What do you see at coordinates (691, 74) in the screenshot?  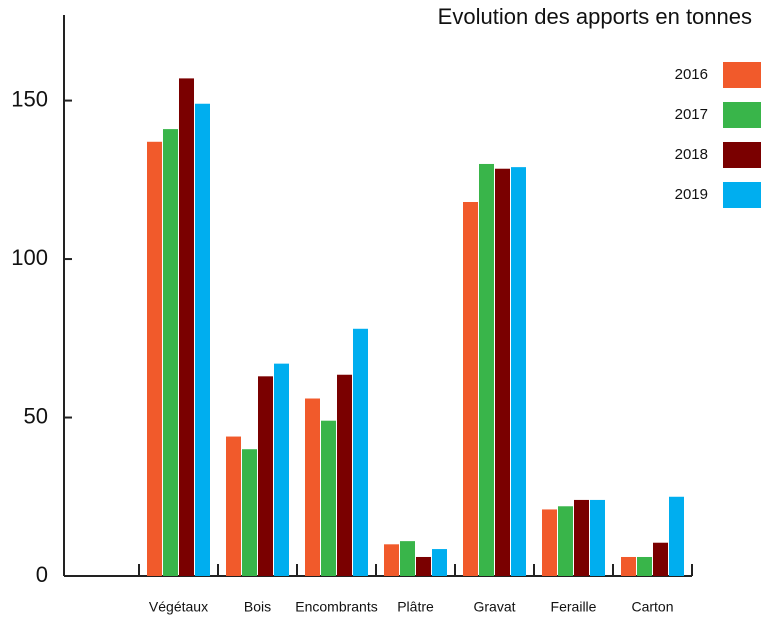 I see `legend-label: 2016` at bounding box center [691, 74].